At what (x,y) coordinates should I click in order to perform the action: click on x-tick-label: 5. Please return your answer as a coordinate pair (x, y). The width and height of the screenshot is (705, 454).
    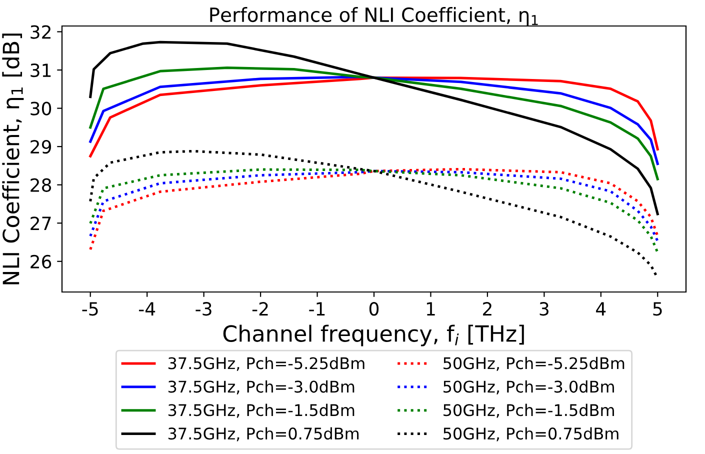
    Looking at the image, I should click on (657, 309).